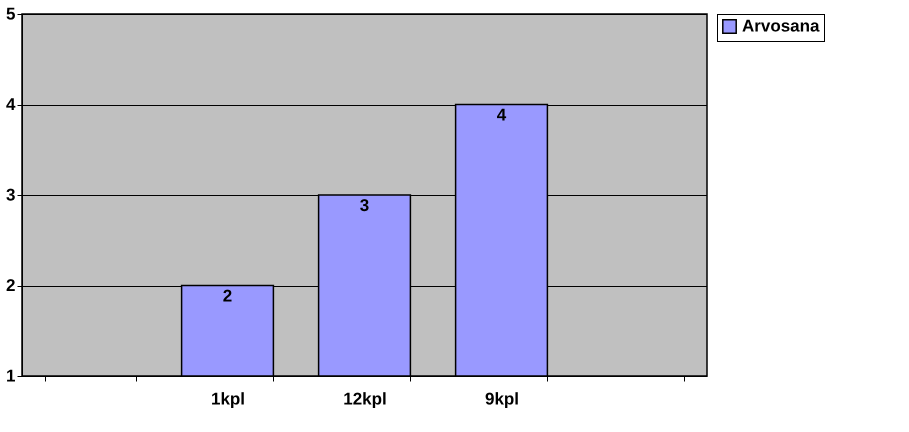 Image resolution: width=909 pixels, height=432 pixels. What do you see at coordinates (502, 399) in the screenshot?
I see `x-tick-label: 9kpl` at bounding box center [502, 399].